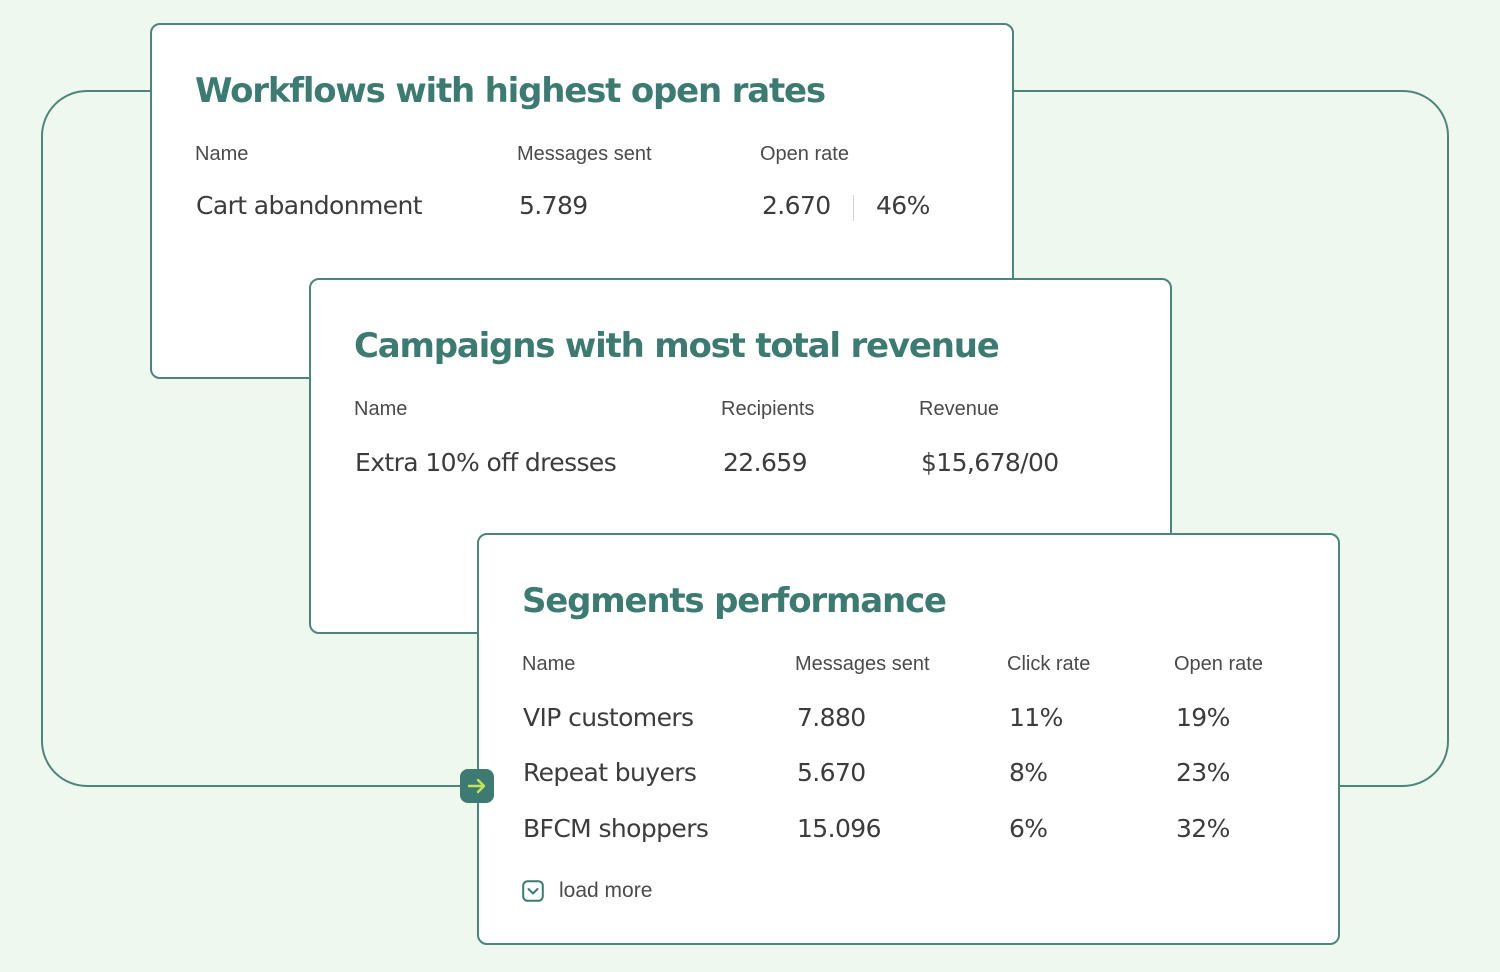 The height and width of the screenshot is (972, 1500). What do you see at coordinates (510, 91) in the screenshot?
I see `workflows-title: Workflows with highest open rates` at bounding box center [510, 91].